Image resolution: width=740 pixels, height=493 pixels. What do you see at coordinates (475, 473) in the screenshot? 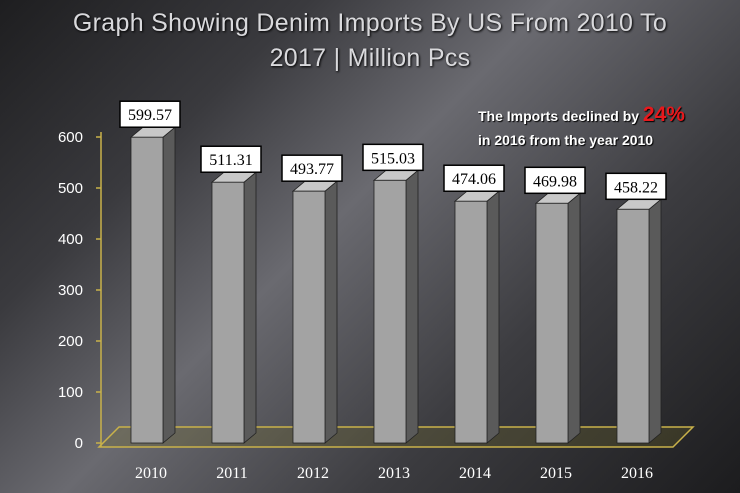
I see `x-tick-label: 2014` at bounding box center [475, 473].